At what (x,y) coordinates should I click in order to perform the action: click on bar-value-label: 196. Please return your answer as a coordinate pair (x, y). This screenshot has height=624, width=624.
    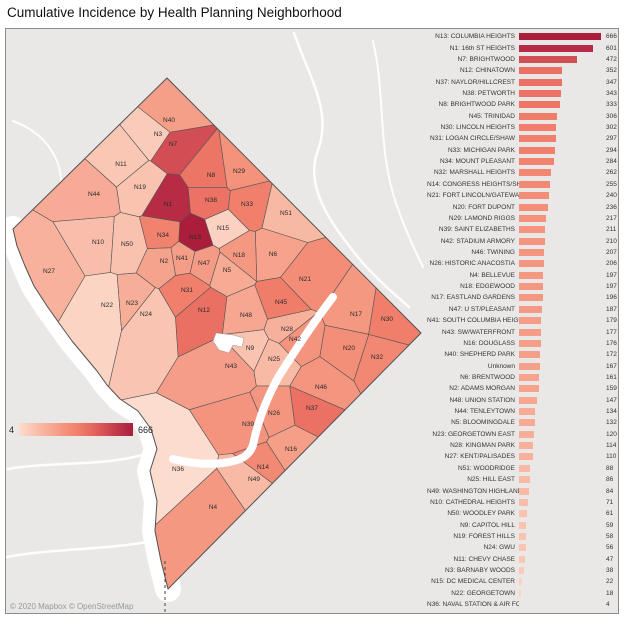
    Looking at the image, I should click on (611, 298).